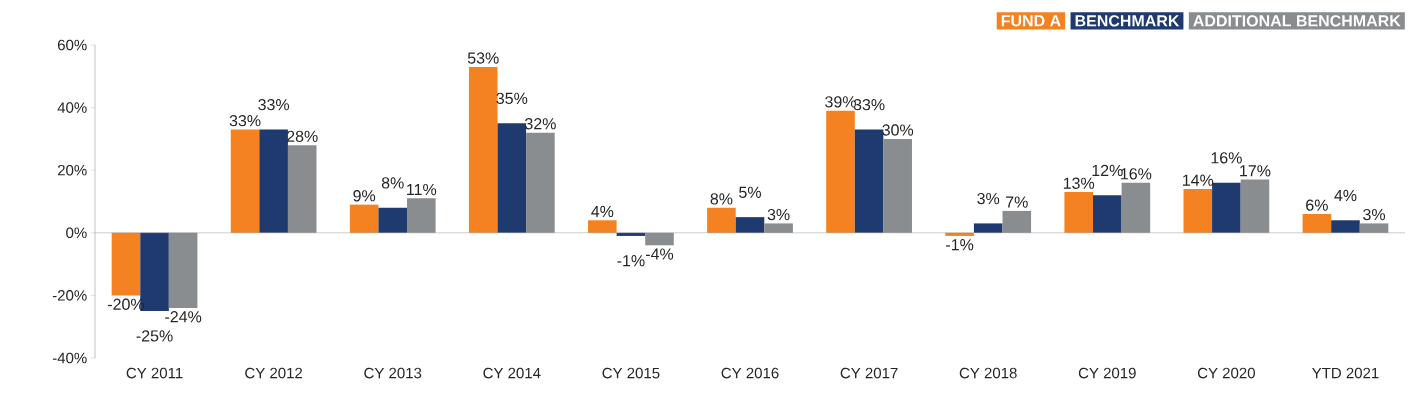 The image size is (1410, 401). What do you see at coordinates (393, 373) in the screenshot?
I see `x-tick-label: CY 2013` at bounding box center [393, 373].